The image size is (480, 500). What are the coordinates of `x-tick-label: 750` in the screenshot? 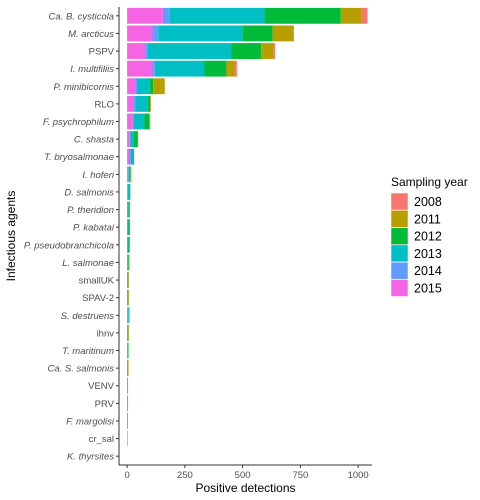 It's located at (300, 475).